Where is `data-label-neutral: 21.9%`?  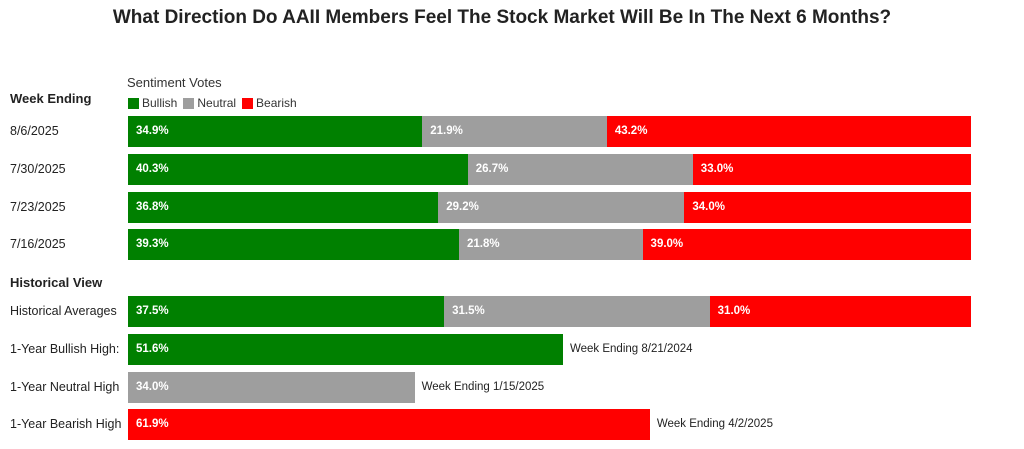
data-label-neutral: 21.9% is located at coordinates (446, 131).